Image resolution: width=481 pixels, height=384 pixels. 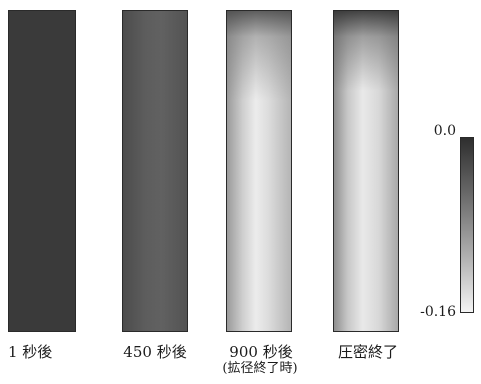 I want to click on contour-strip-consolidation-end, so click(x=366, y=171).